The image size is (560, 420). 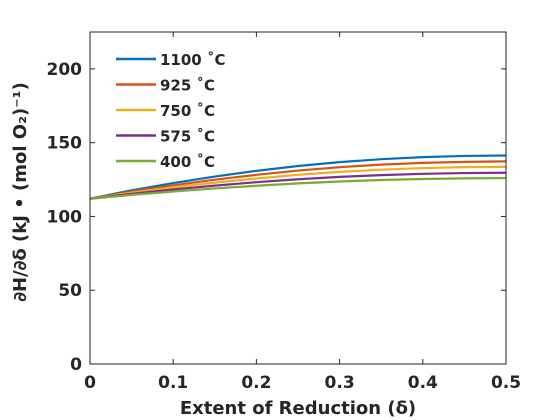 What do you see at coordinates (65, 70) in the screenshot?
I see `y-tick-label: 200` at bounding box center [65, 70].